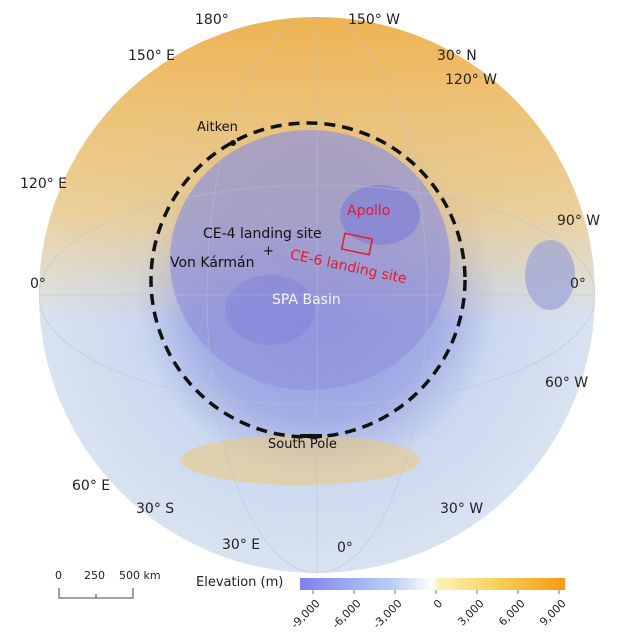 This screenshot has width=640, height=640. I want to click on label-aitken: Aitken, so click(217, 127).